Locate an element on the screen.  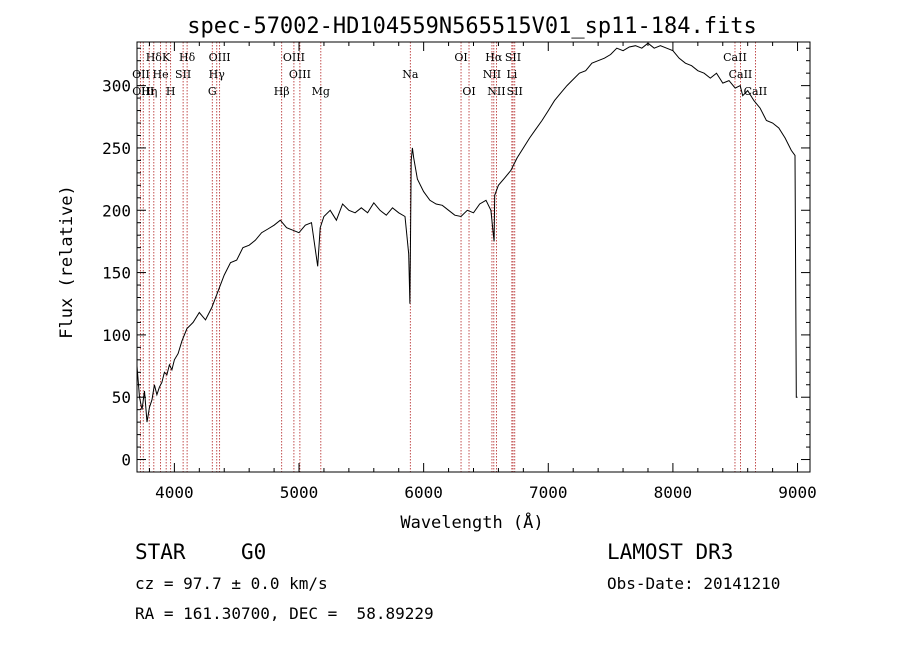
x-tick-label: 9000 is located at coordinates (797, 492).